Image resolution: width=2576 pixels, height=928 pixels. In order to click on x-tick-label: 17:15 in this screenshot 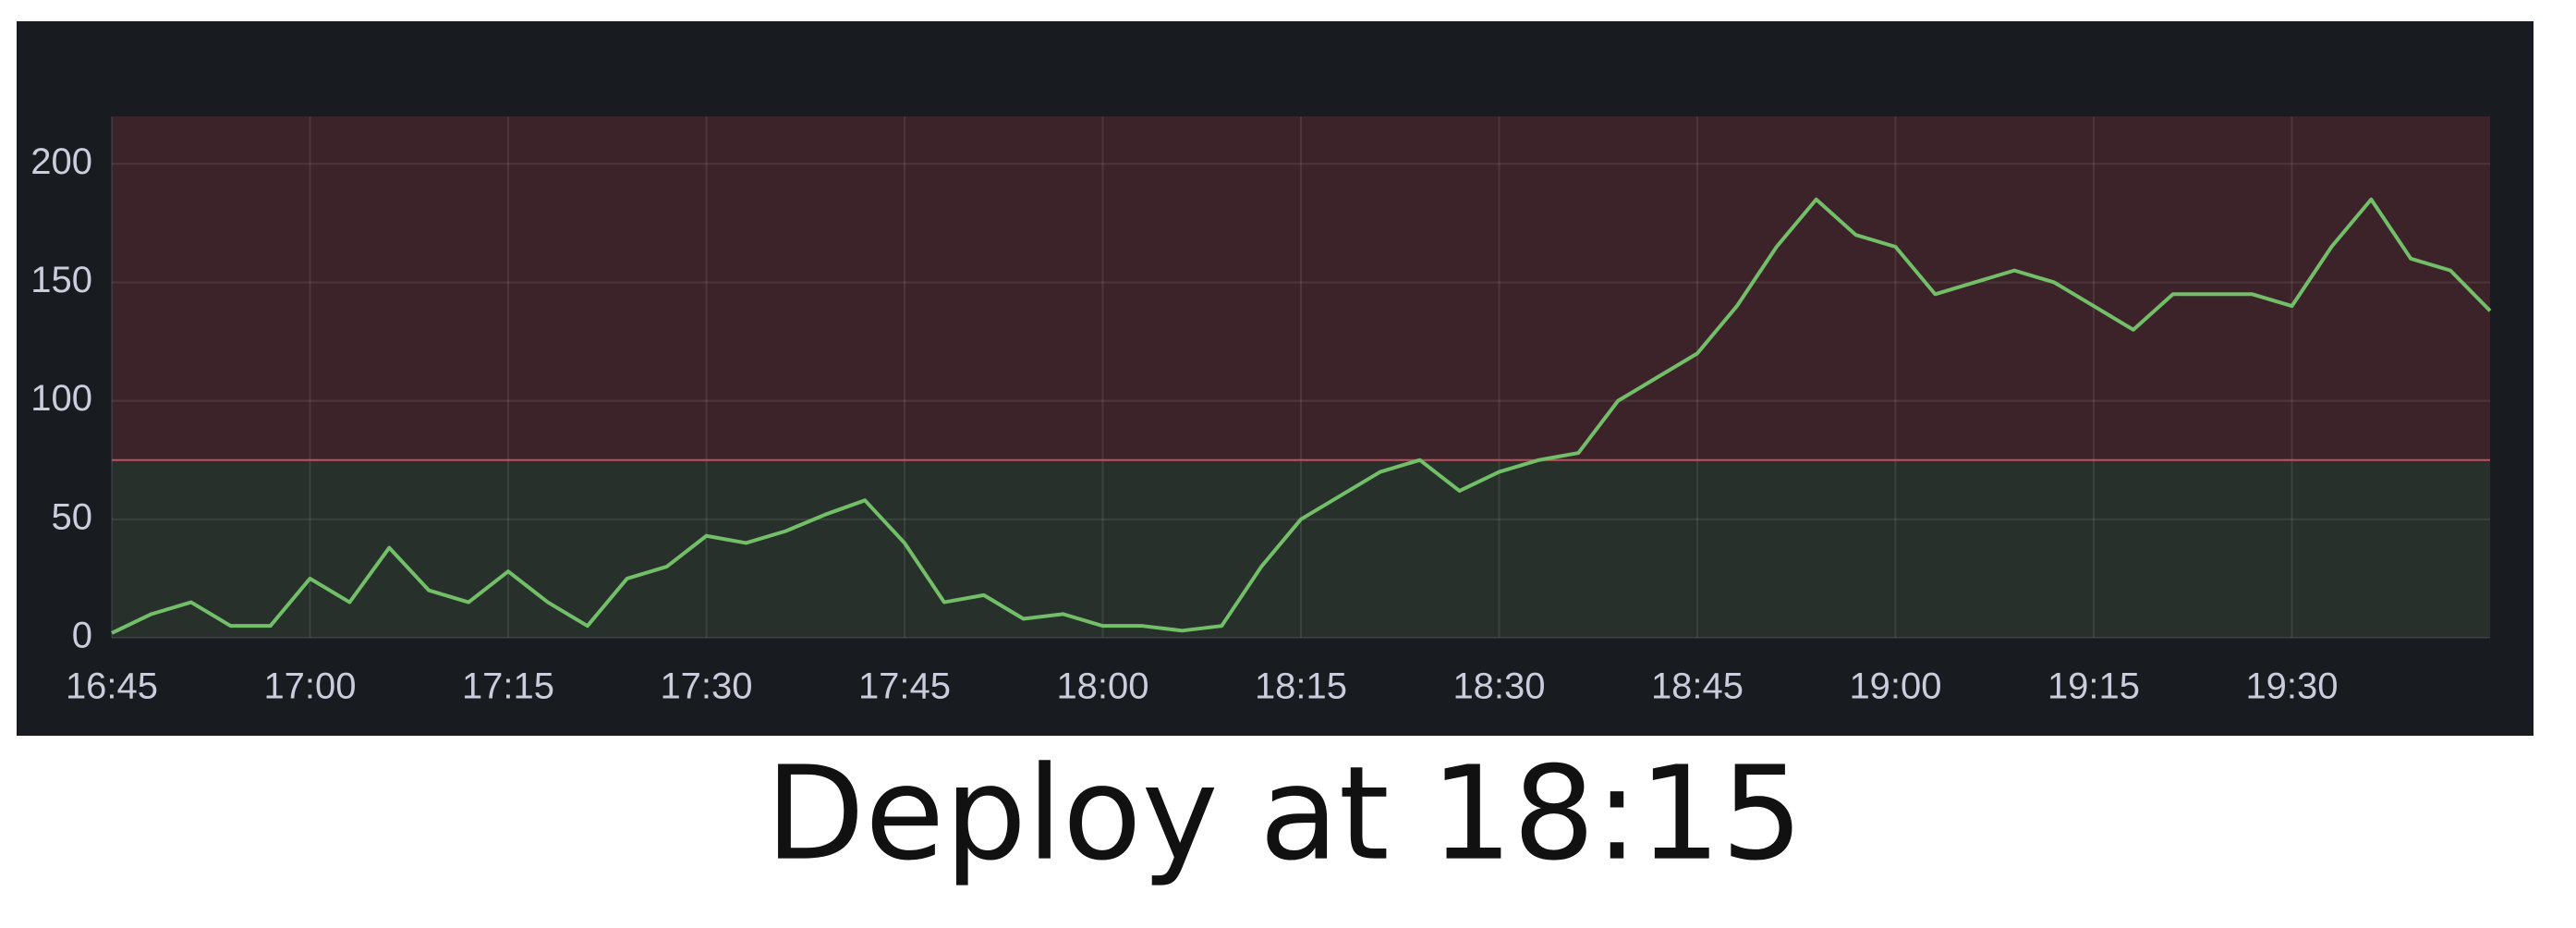, I will do `click(508, 686)`.